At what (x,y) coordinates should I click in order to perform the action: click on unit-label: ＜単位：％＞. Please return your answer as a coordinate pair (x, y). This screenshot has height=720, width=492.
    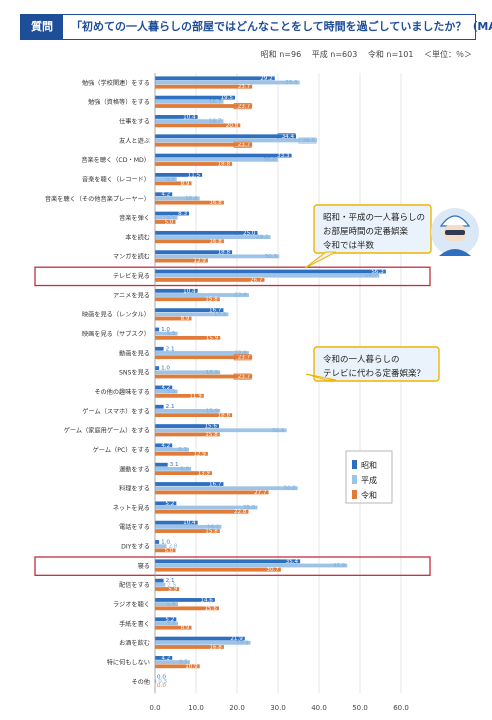
    Looking at the image, I should click on (448, 54).